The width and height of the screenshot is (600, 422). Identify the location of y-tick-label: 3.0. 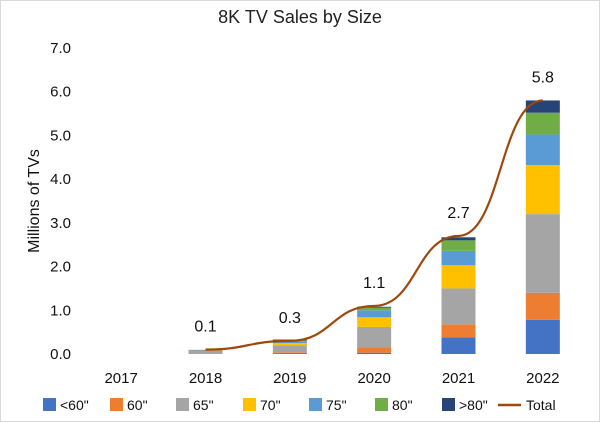
(60, 223).